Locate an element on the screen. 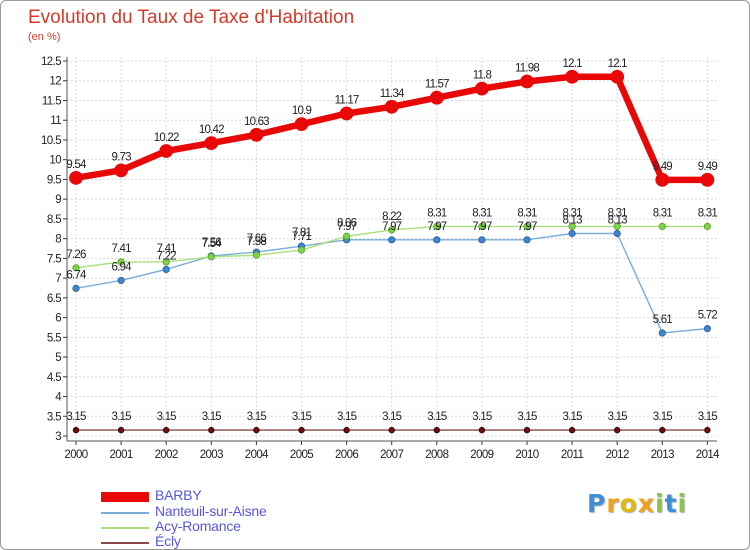 This screenshot has width=750, height=550. data-label-nanteuil-sur-aisne: 7.22 is located at coordinates (167, 256).